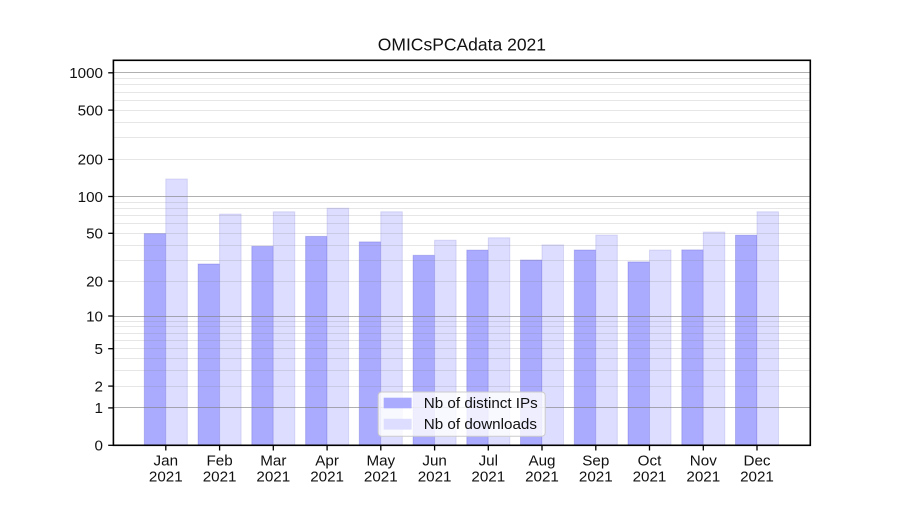  I want to click on svg-text: 100, so click(90, 197).